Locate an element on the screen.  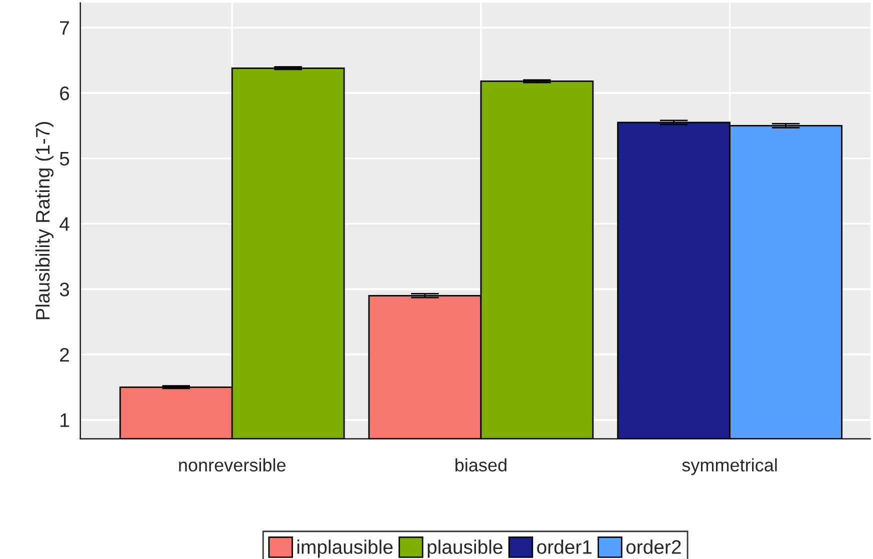
legend-label: plausible is located at coordinates (465, 549).